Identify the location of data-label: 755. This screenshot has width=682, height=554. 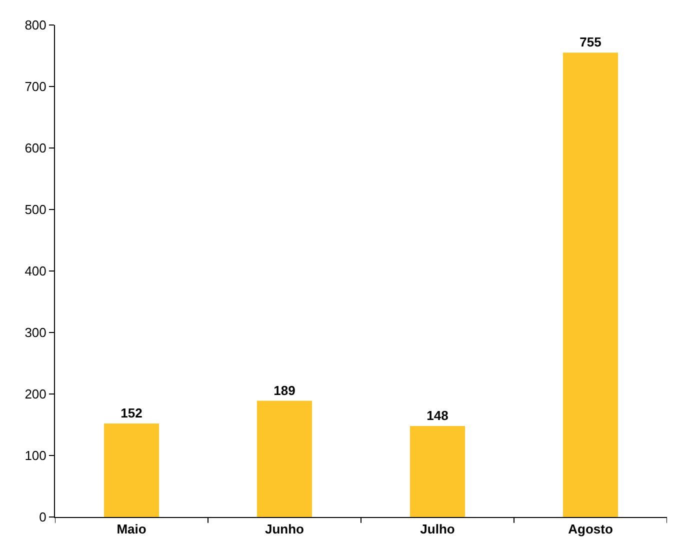
(591, 42).